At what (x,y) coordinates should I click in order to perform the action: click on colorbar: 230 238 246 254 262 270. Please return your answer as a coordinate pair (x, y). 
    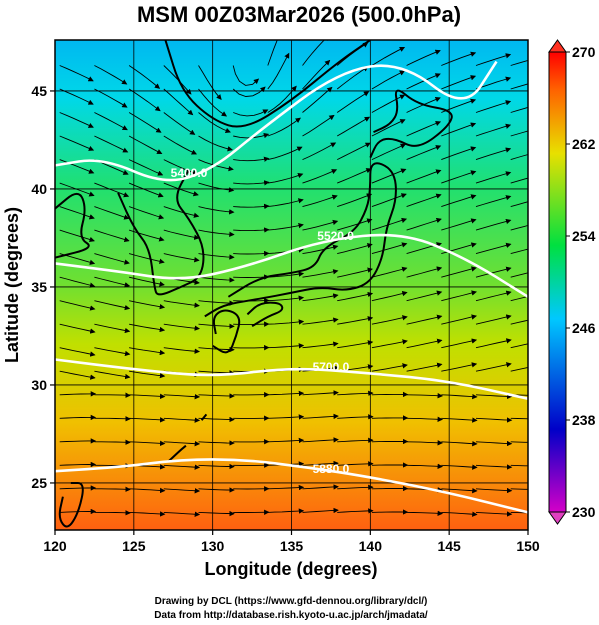
    Looking at the image, I should click on (572, 282).